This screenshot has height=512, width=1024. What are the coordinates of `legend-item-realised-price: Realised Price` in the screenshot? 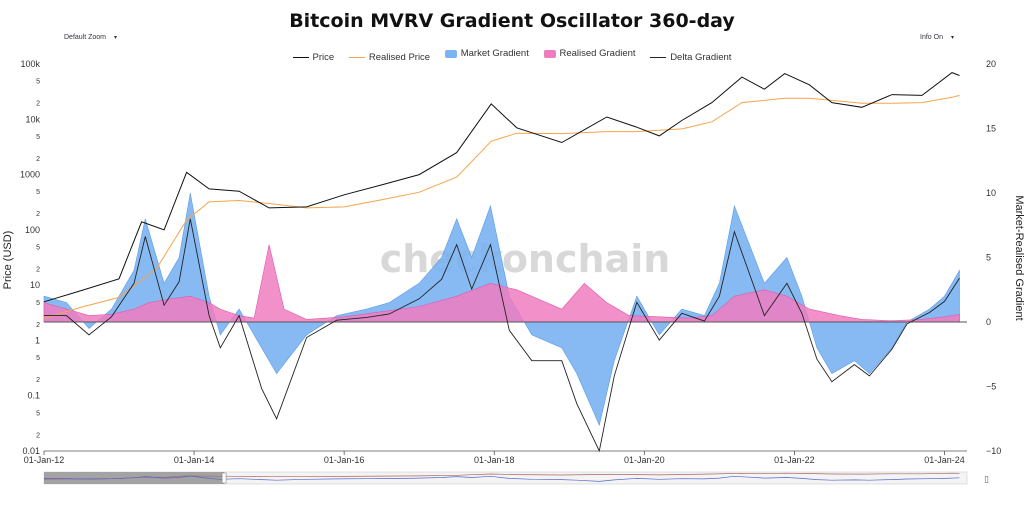 It's located at (389, 57).